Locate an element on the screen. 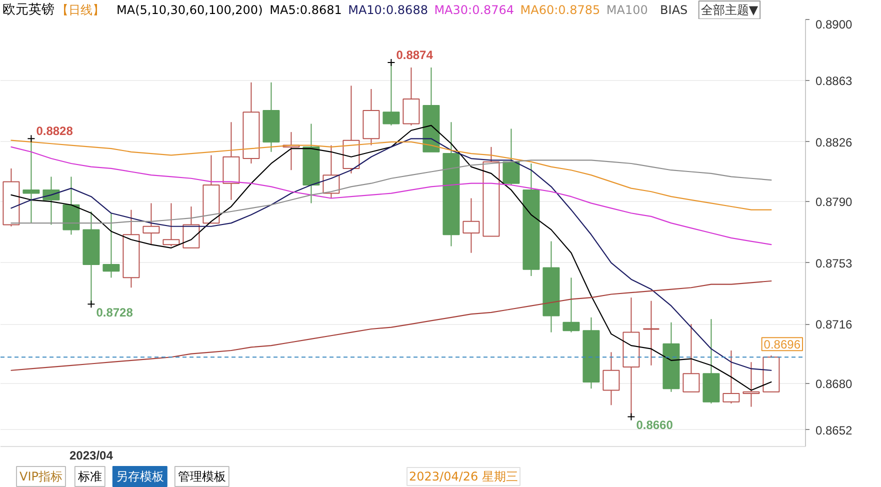 Image resolution: width=881 pixels, height=487 pixels. y-tick-label: 0.8790 is located at coordinates (834, 202).